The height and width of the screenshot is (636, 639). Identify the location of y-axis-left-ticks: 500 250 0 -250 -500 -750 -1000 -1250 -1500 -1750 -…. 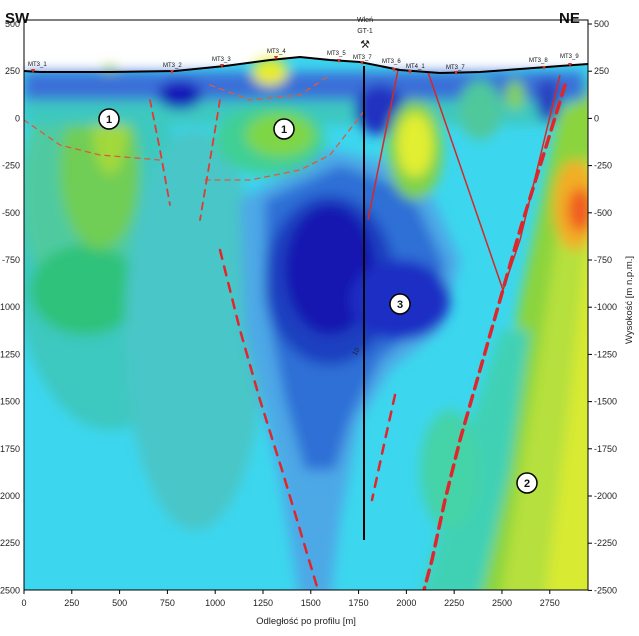
(10, 307).